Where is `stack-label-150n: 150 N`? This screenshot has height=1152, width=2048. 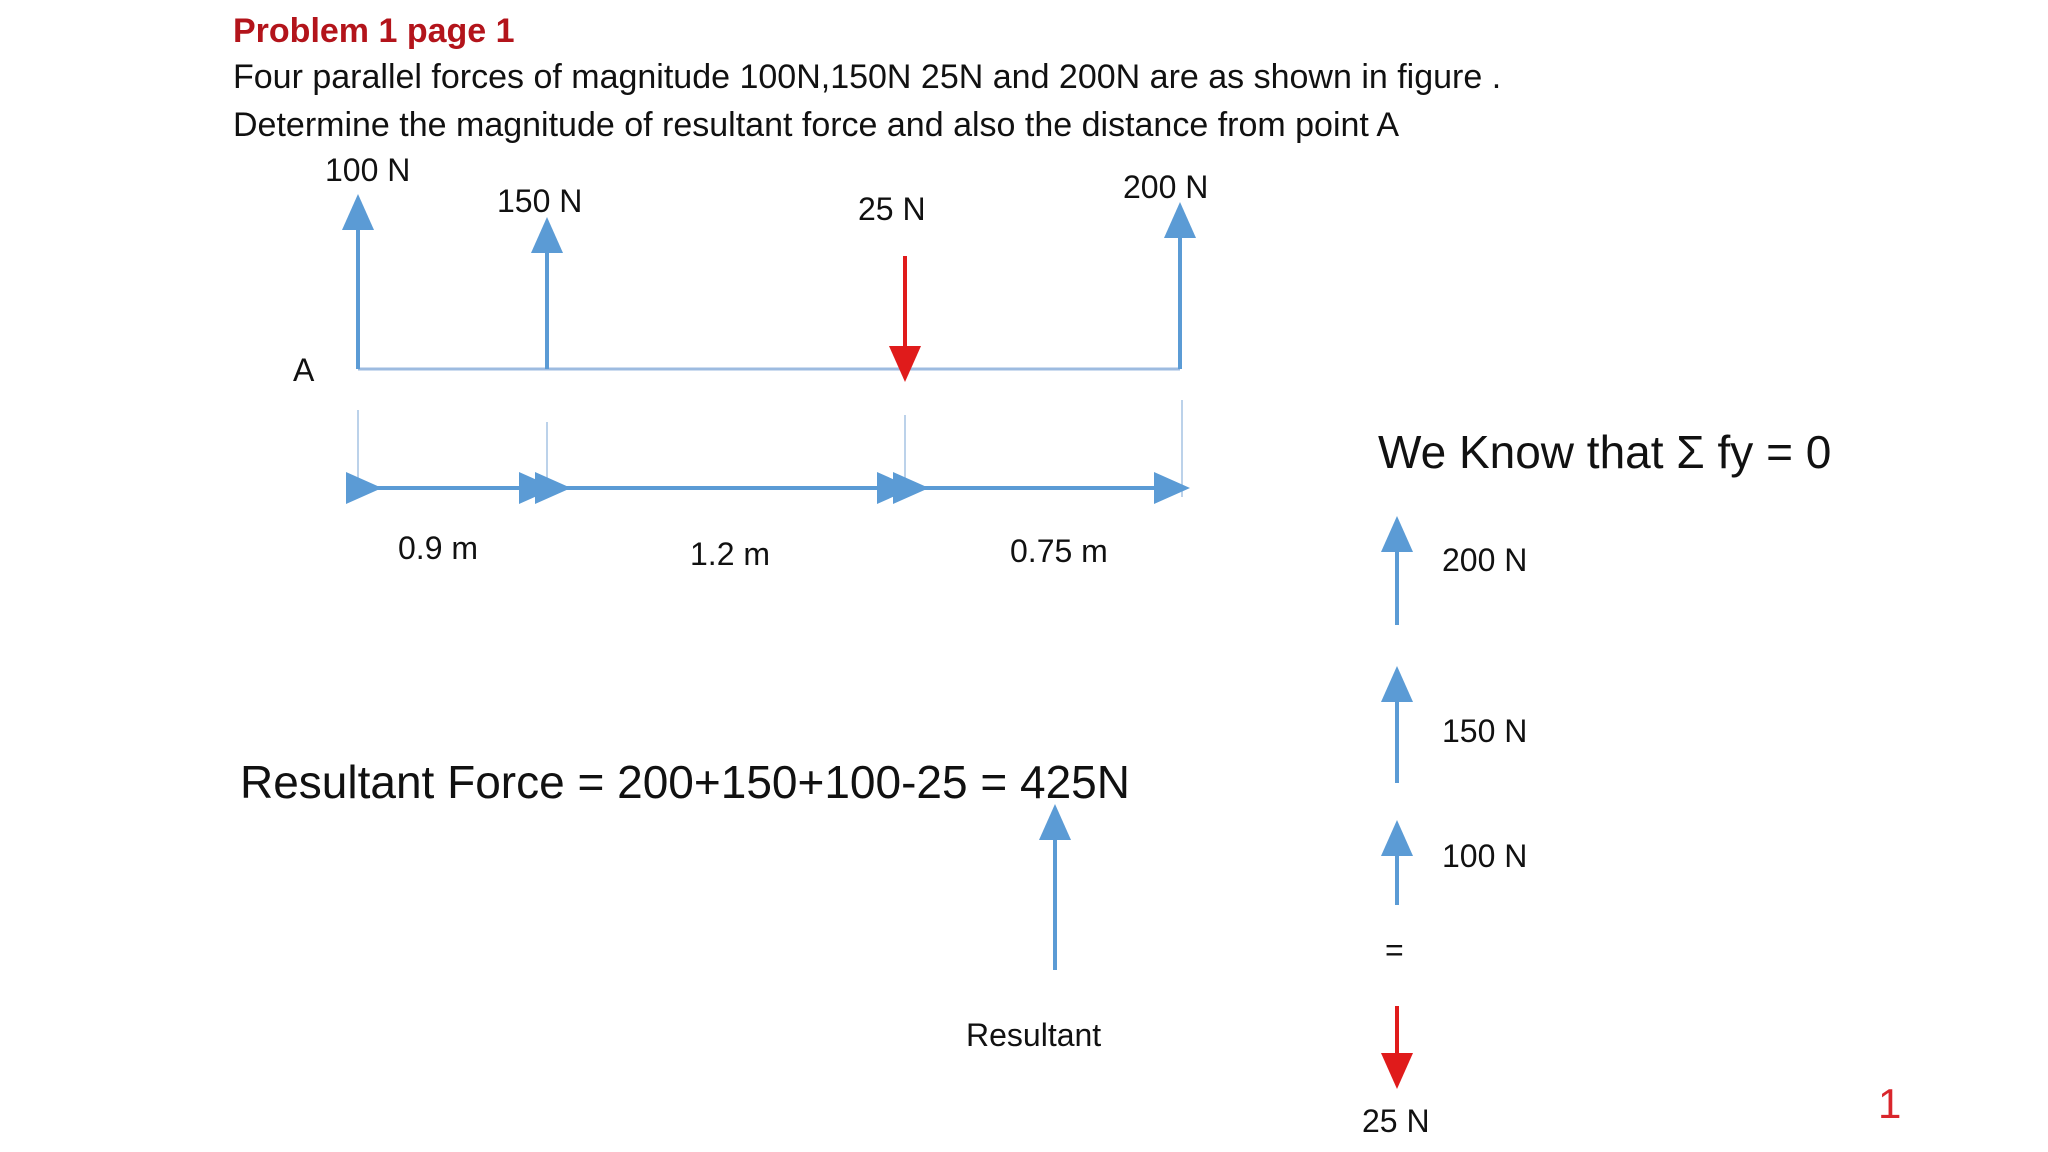
stack-label-150n: 150 N is located at coordinates (1485, 731).